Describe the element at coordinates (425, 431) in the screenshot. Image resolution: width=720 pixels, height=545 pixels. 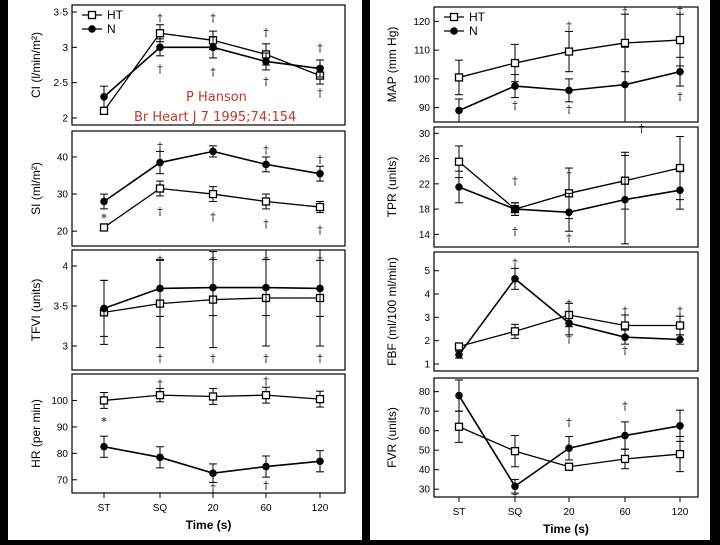
I see `y-tick-label: 60` at that location.